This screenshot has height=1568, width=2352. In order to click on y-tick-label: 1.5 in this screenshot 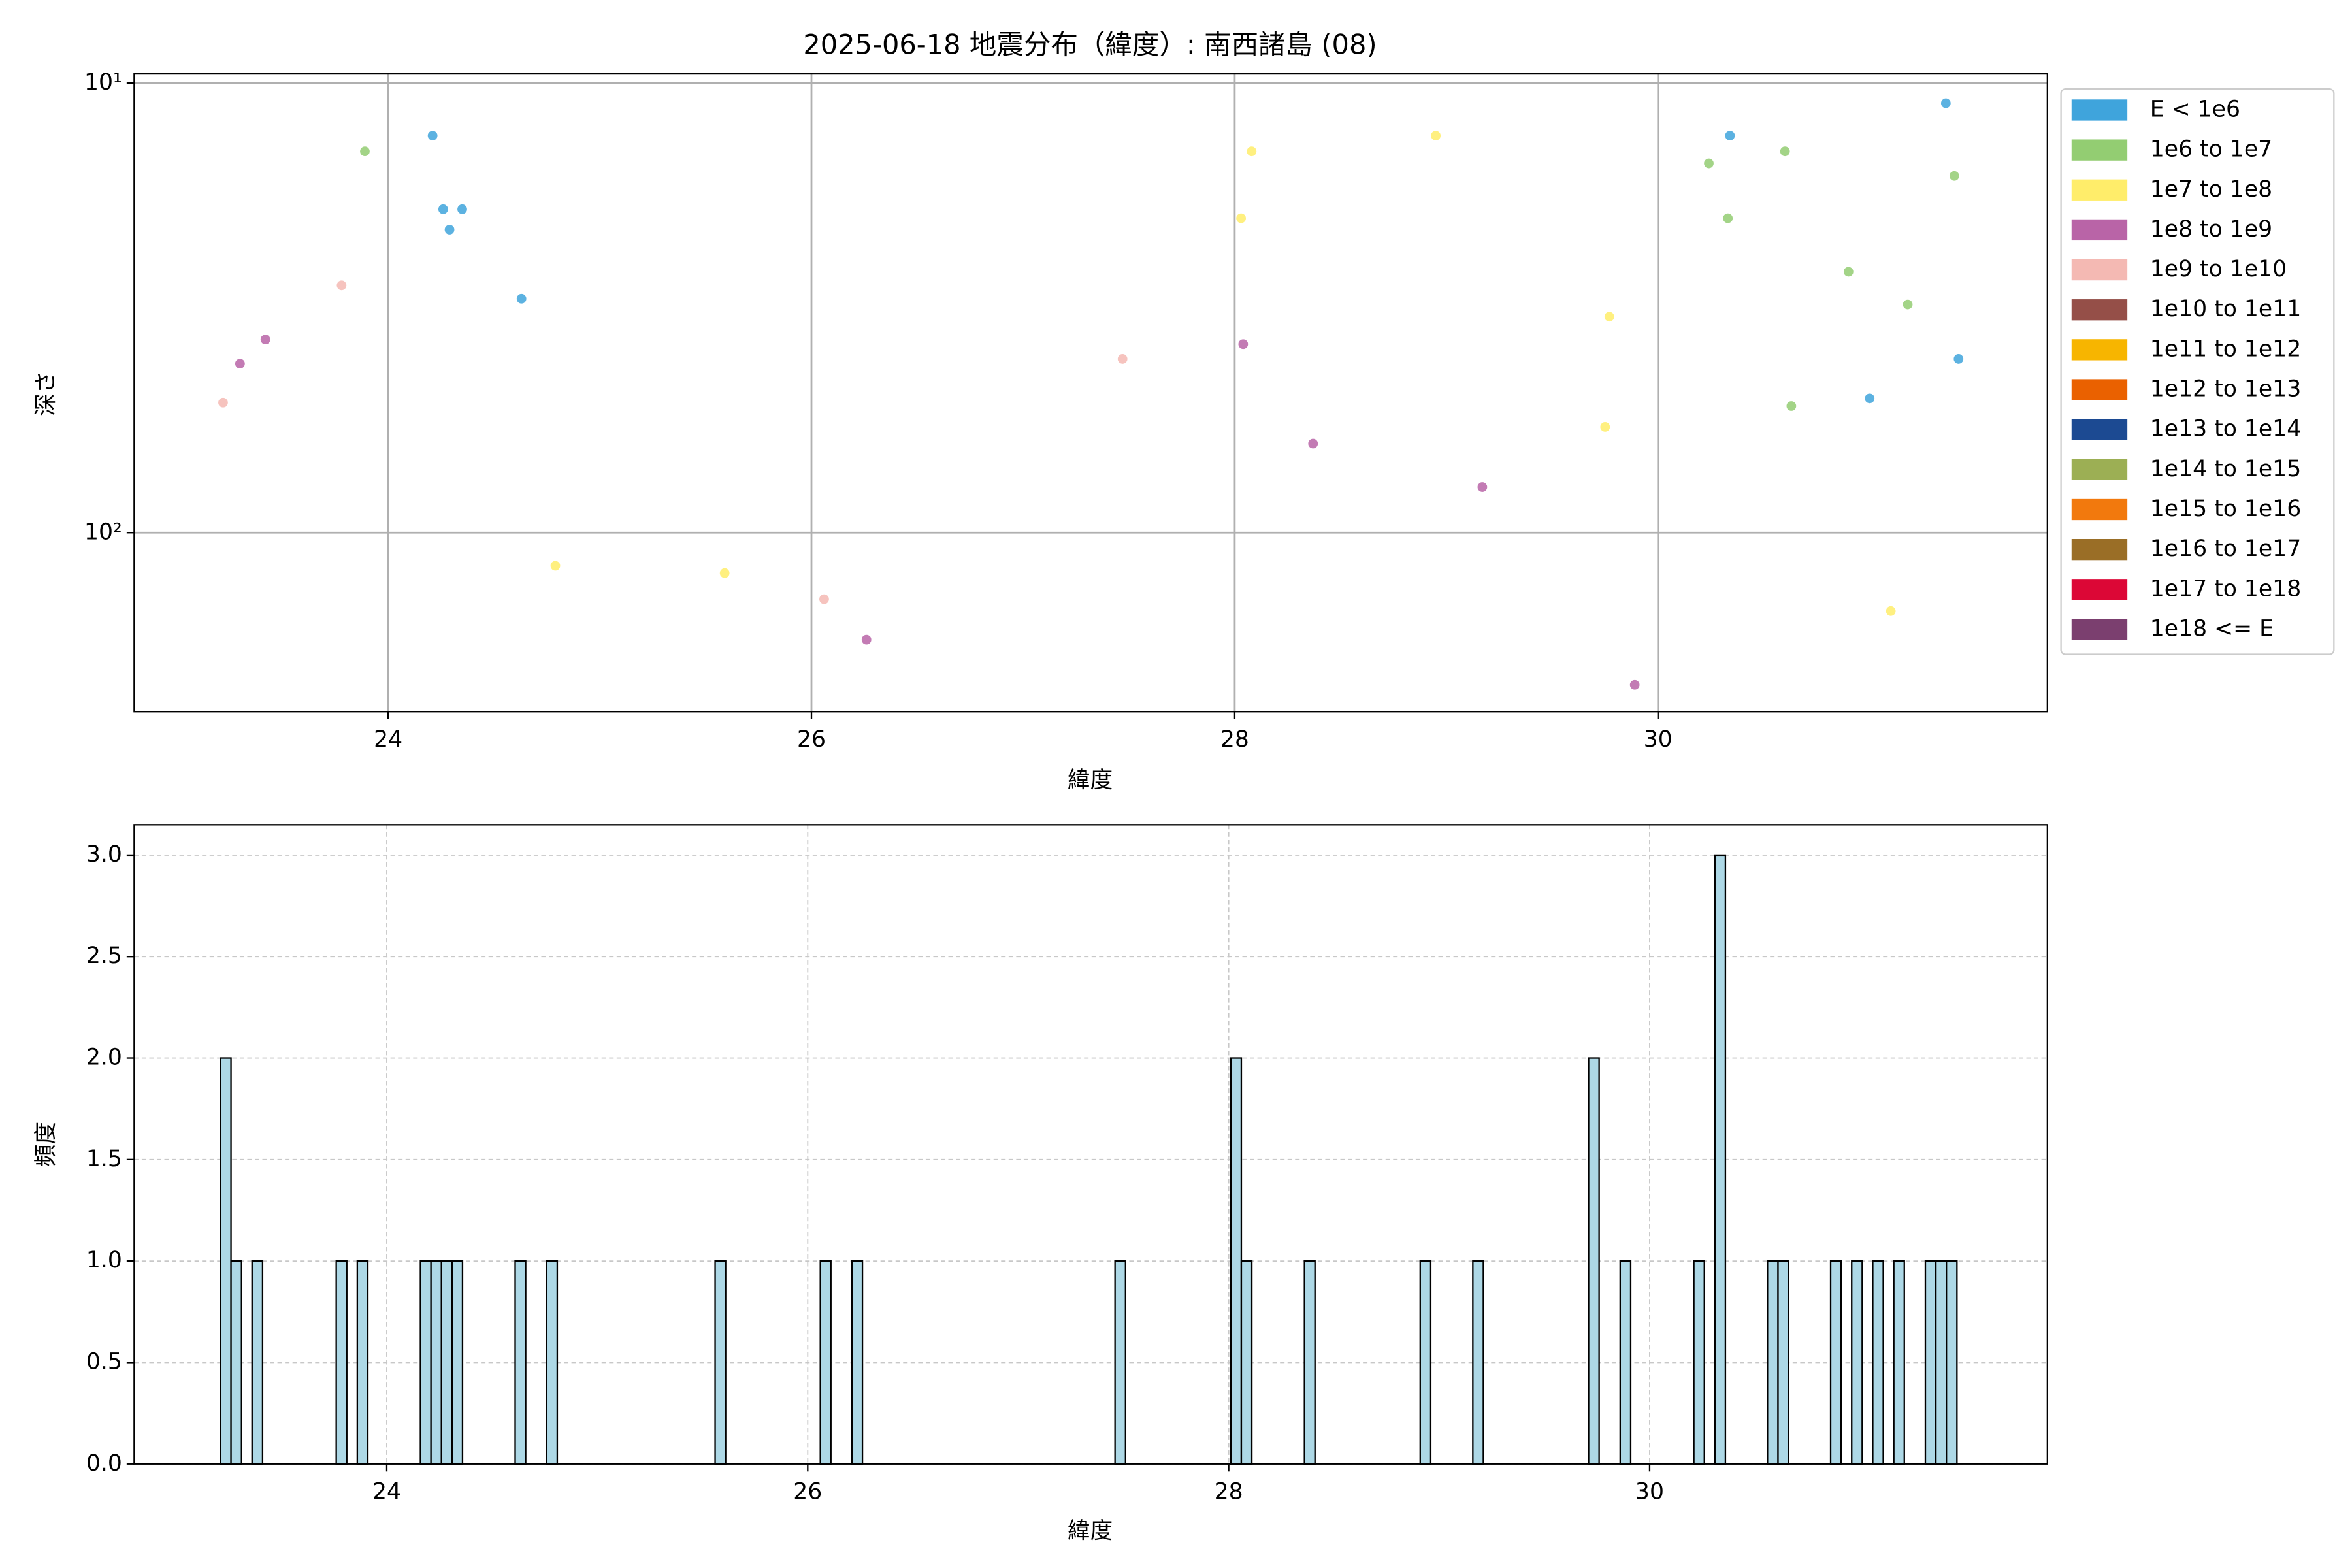, I will do `click(104, 1159)`.